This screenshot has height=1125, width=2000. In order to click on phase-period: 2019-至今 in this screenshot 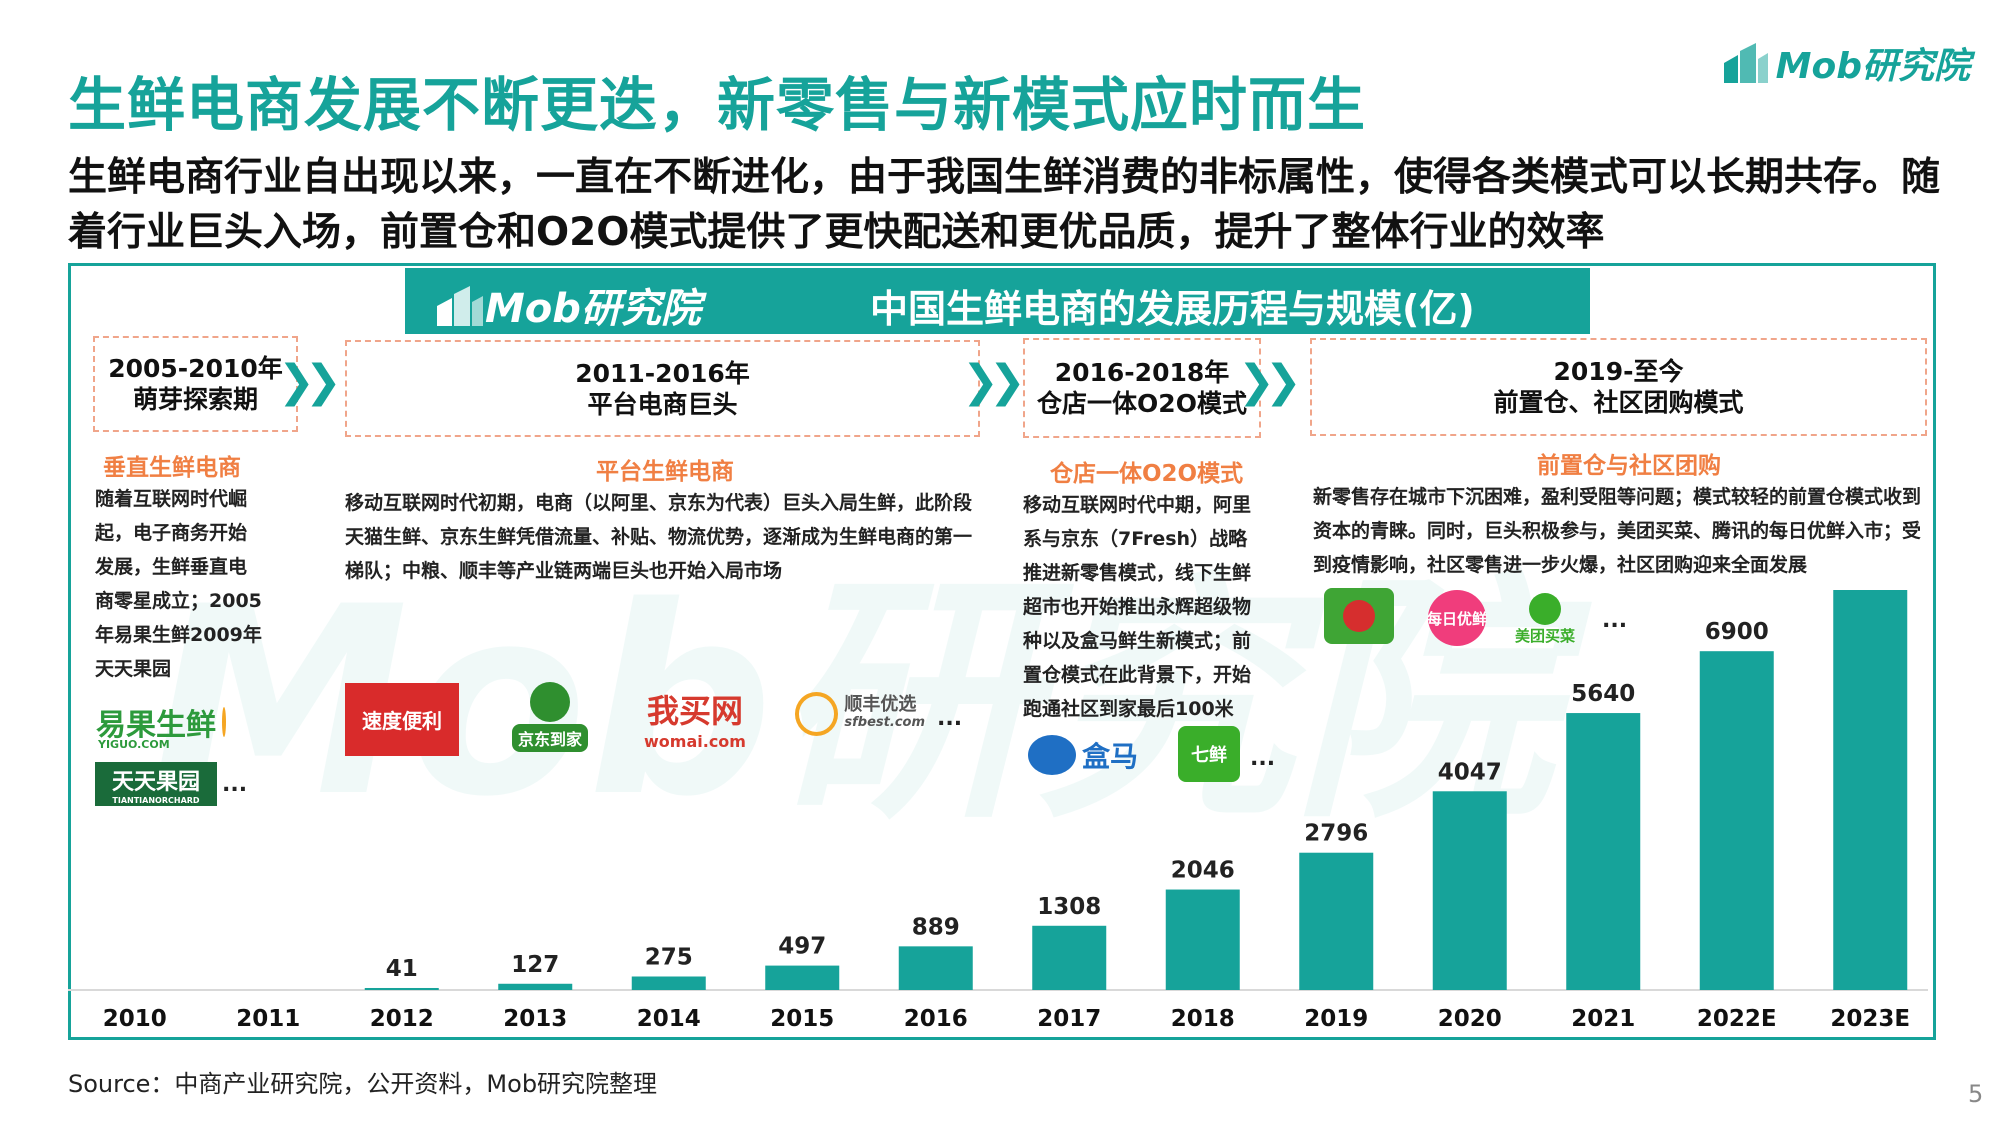, I will do `click(1618, 371)`.